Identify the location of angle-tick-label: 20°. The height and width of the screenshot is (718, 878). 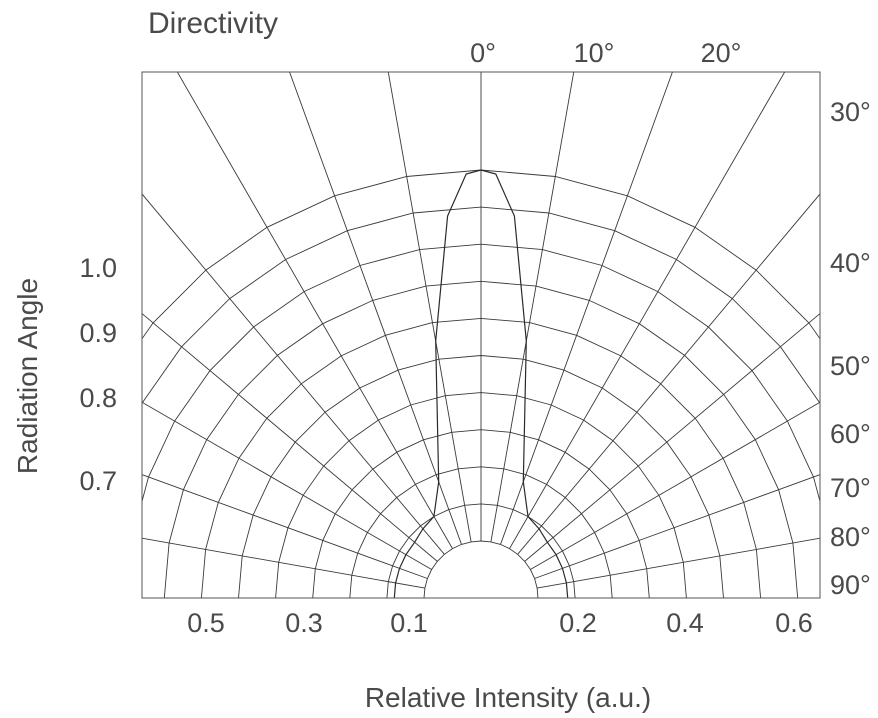
(721, 53).